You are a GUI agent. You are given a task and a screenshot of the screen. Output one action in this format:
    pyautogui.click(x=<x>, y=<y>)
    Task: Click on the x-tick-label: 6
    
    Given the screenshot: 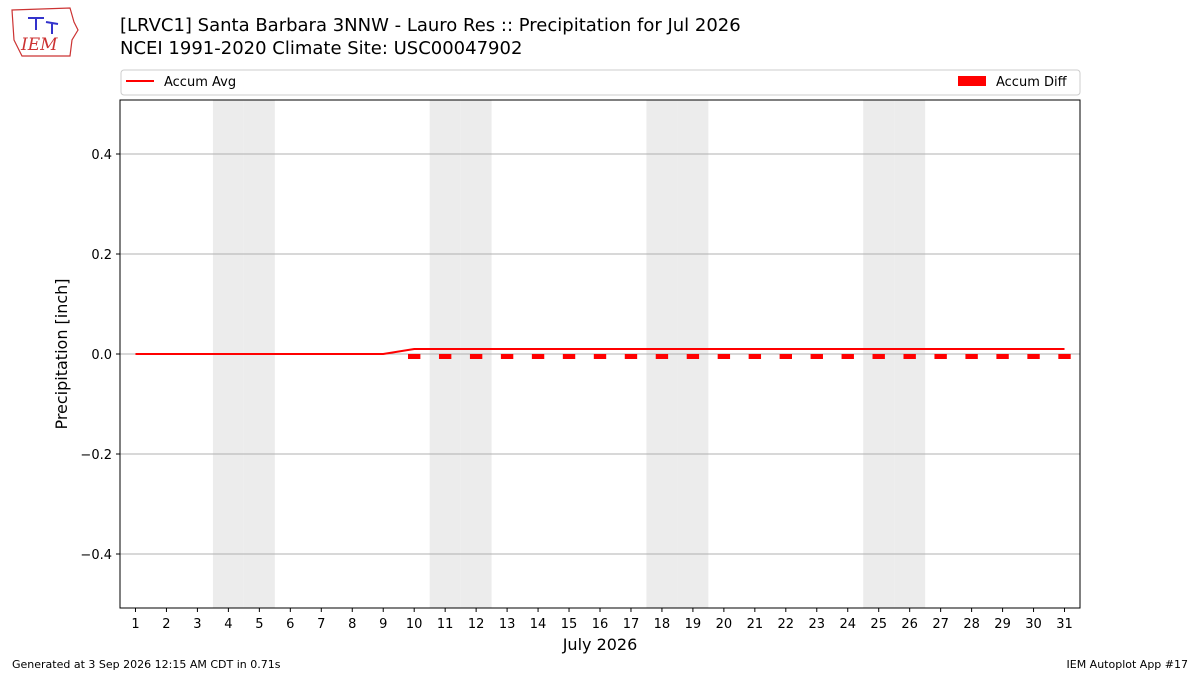 What is the action you would take?
    pyautogui.click(x=290, y=624)
    